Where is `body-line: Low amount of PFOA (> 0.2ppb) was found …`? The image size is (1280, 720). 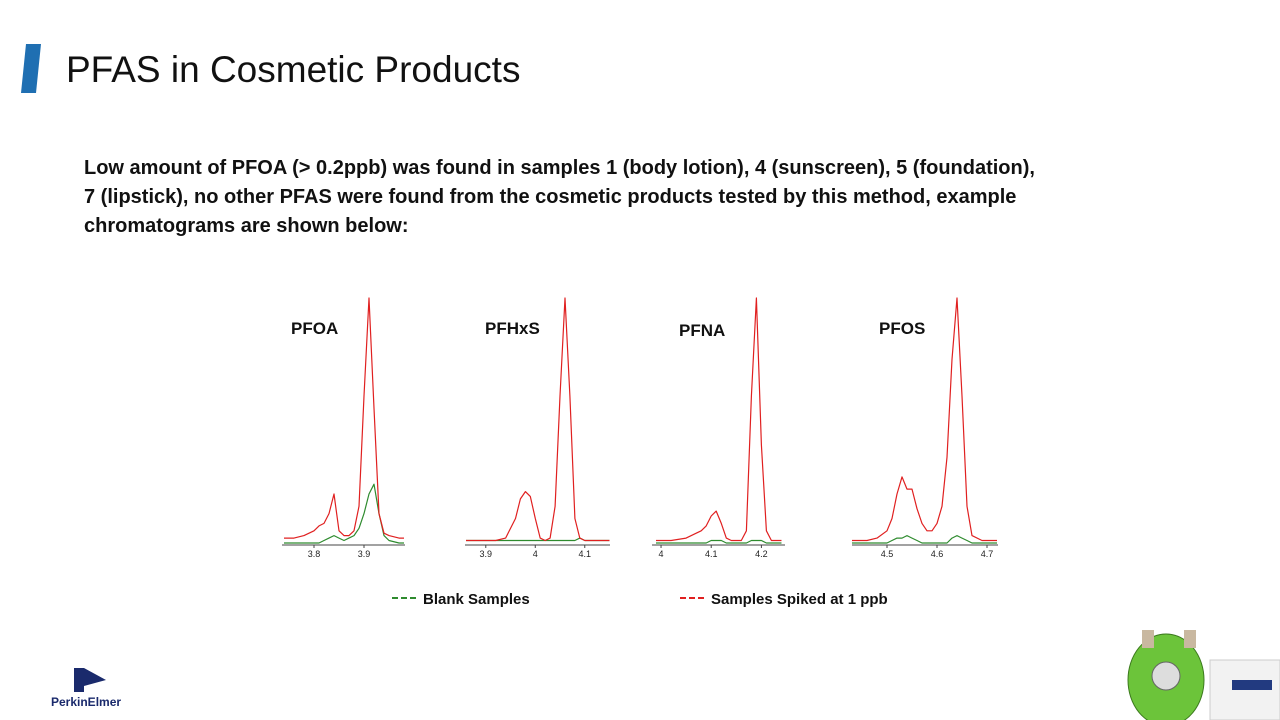 body-line: Low amount of PFOA (> 0.2ppb) was found … is located at coordinates (559, 168).